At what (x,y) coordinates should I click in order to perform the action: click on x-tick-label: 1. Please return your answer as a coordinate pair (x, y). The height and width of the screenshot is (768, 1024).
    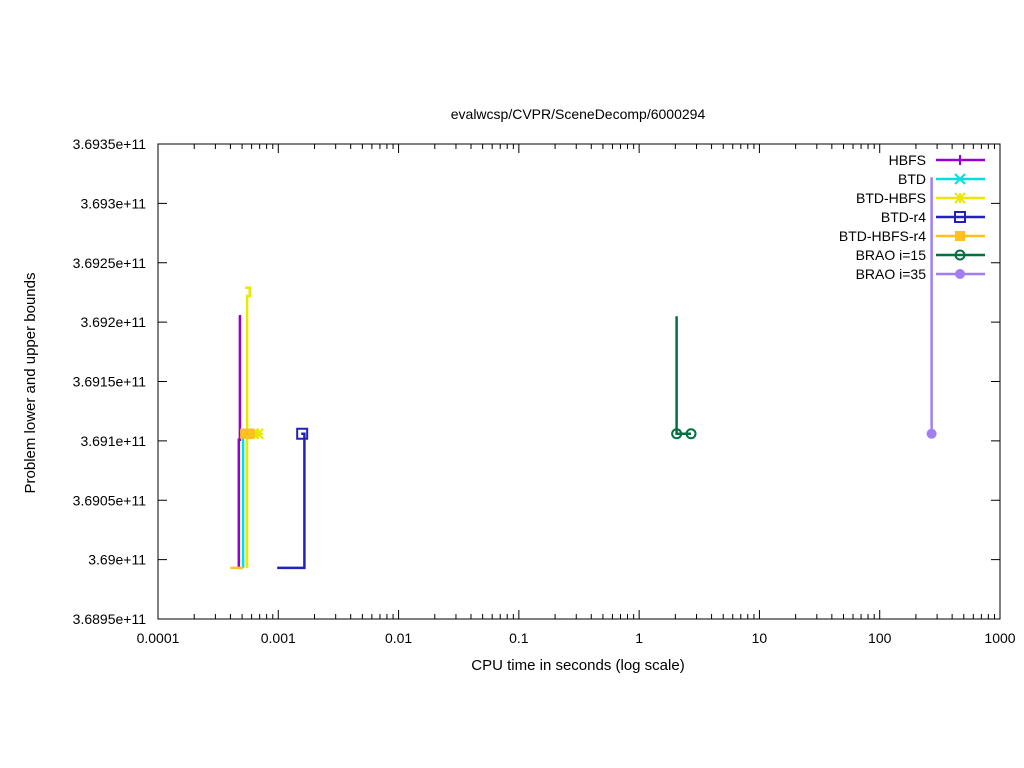
    Looking at the image, I should click on (639, 638).